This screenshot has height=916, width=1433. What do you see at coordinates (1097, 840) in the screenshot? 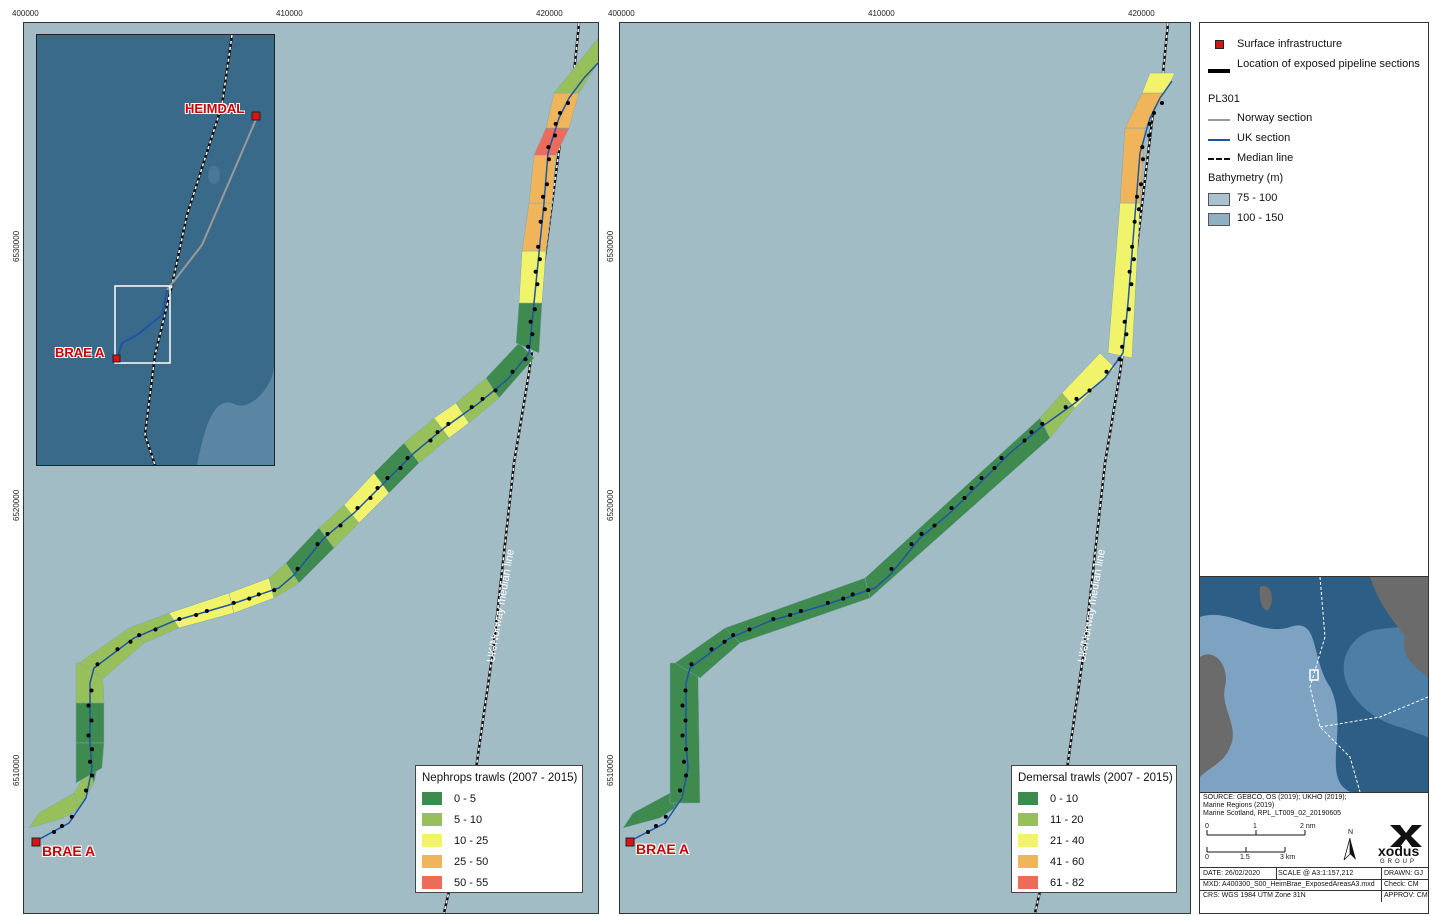
I see `legend-item: 21 - 40` at bounding box center [1097, 840].